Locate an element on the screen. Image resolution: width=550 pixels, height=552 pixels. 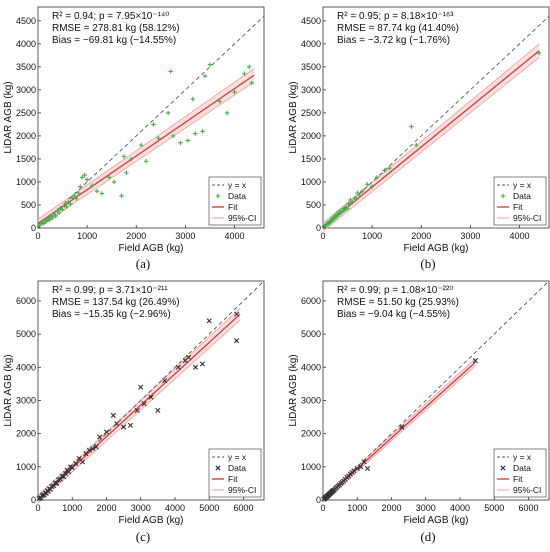
x-tick-label: 2000 is located at coordinates (421, 236).